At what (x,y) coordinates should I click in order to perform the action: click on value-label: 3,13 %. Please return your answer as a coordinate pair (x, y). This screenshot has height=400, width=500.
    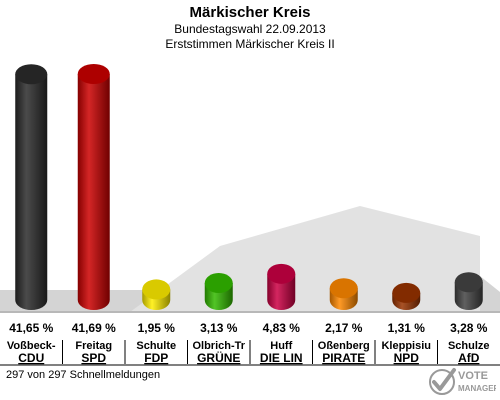
    Looking at the image, I should click on (219, 328).